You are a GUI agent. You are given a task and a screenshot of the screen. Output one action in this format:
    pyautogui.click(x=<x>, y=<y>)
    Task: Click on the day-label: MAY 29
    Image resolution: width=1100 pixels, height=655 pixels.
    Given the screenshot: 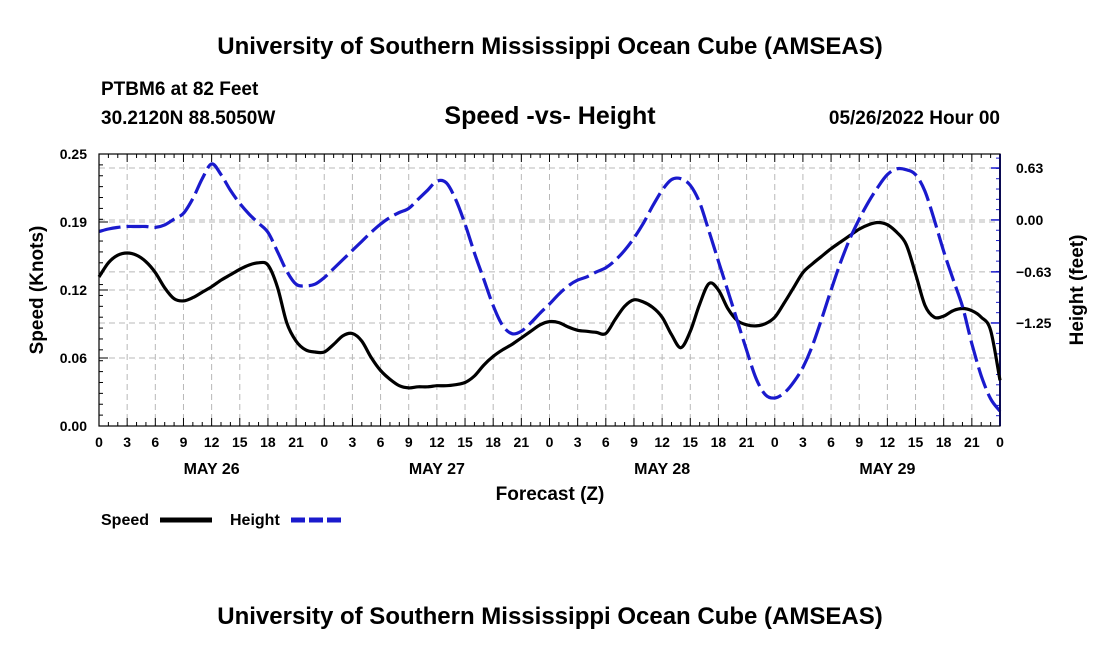 What is the action you would take?
    pyautogui.click(x=887, y=469)
    